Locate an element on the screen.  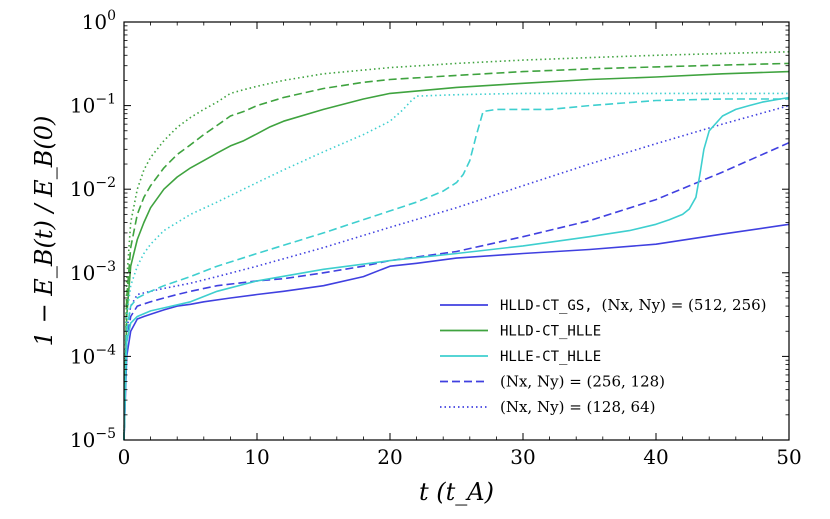
x-tick-label: 40 is located at coordinates (655, 457).